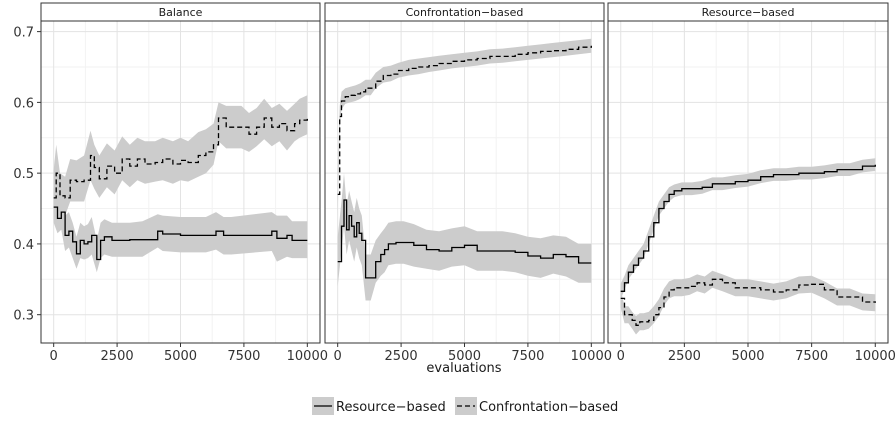 This screenshot has width=896, height=422. I want to click on x-axis-title: evaluations, so click(463, 368).